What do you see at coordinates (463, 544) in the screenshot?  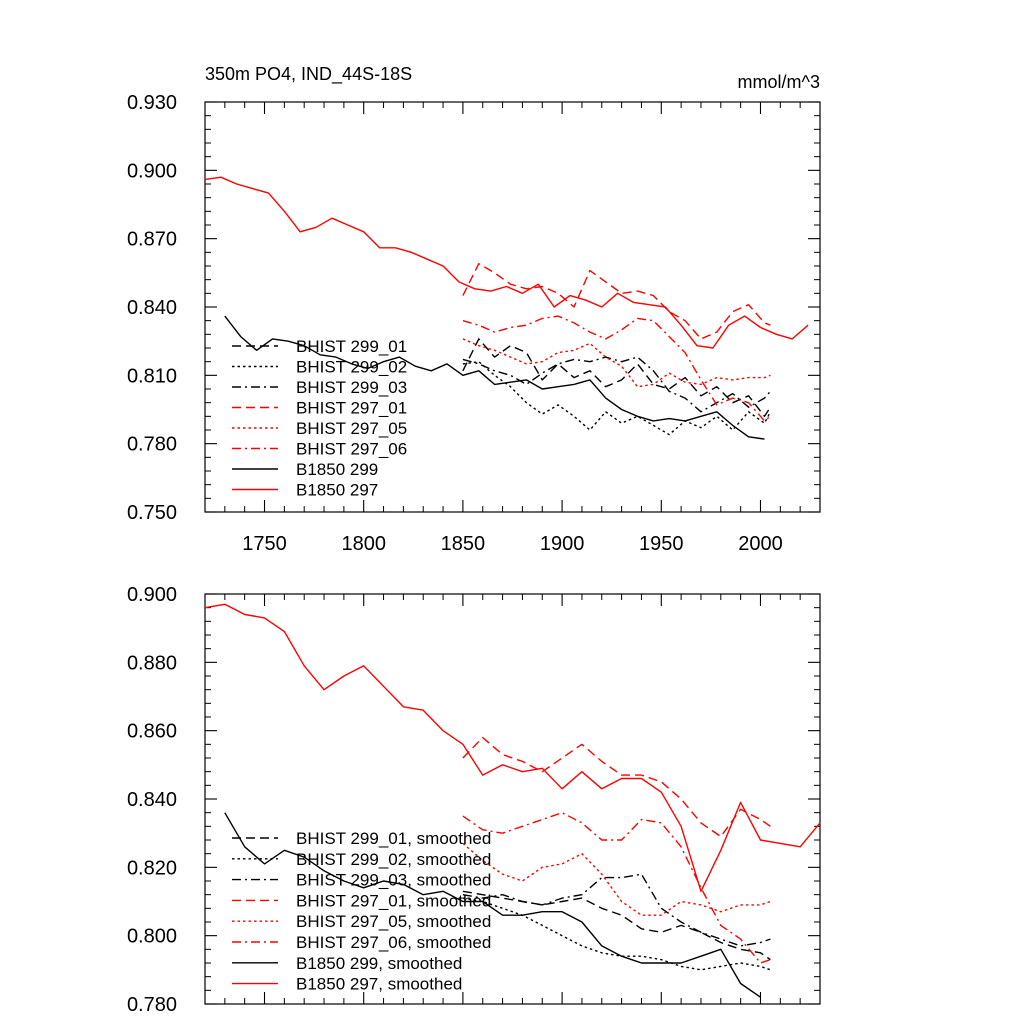 I see `top-x-tick-label: 1850` at bounding box center [463, 544].